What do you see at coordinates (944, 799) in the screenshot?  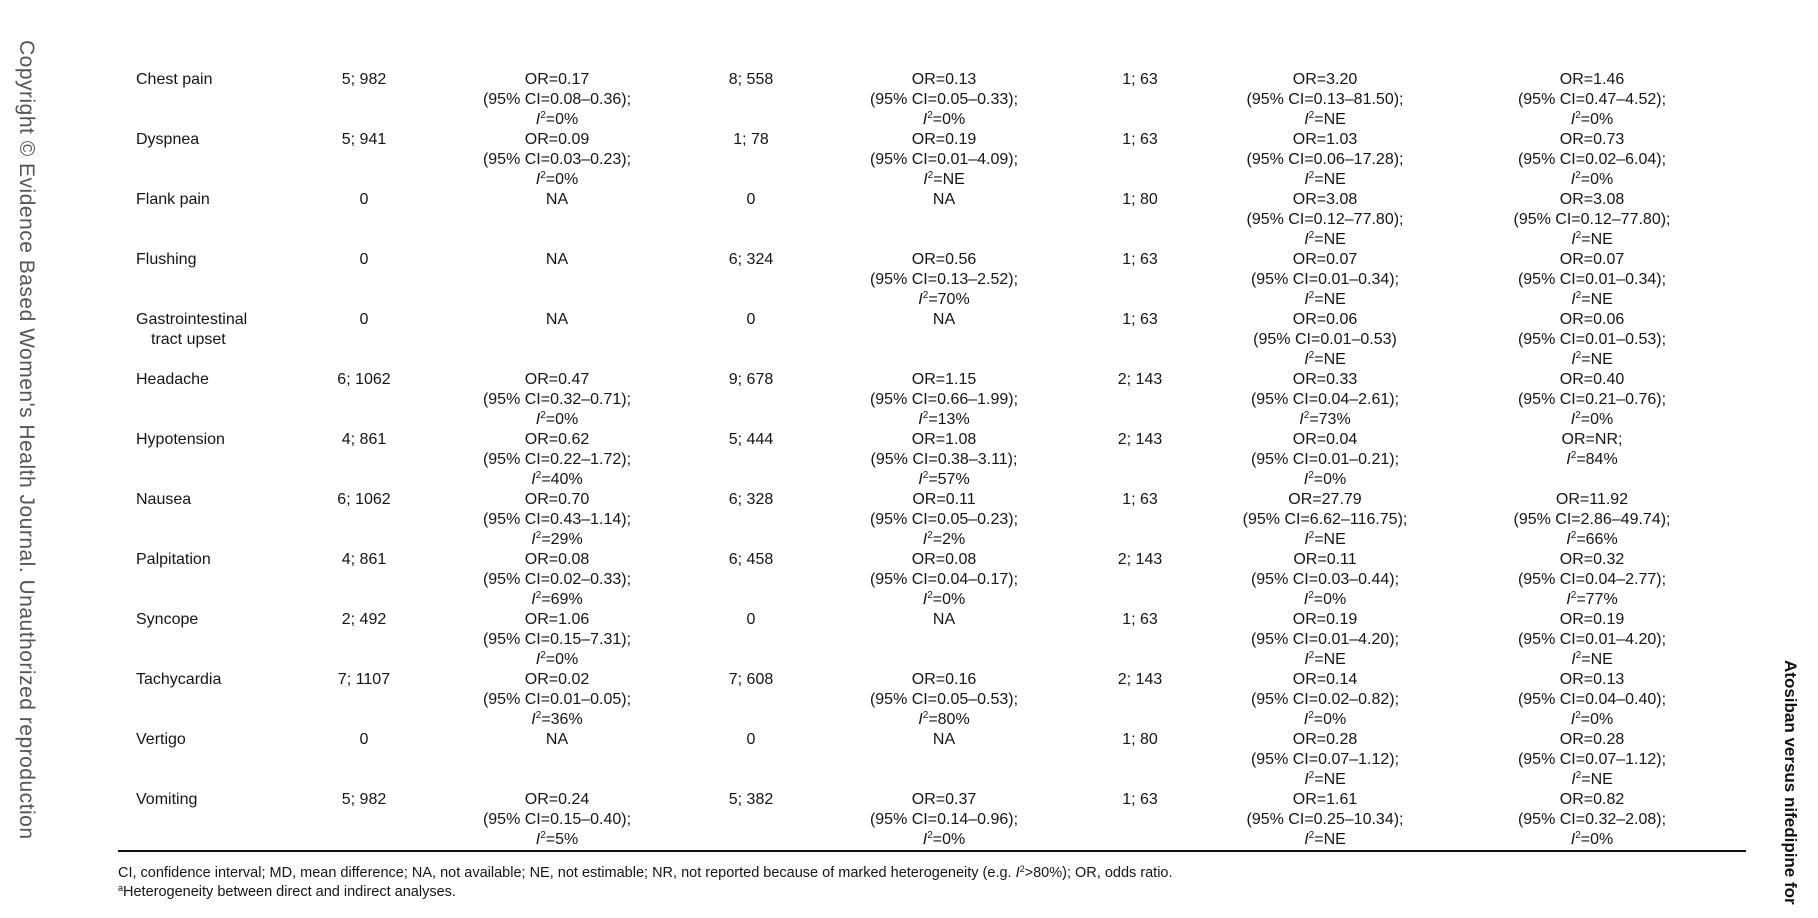 I see `odds-ratio: OR=0.37` at bounding box center [944, 799].